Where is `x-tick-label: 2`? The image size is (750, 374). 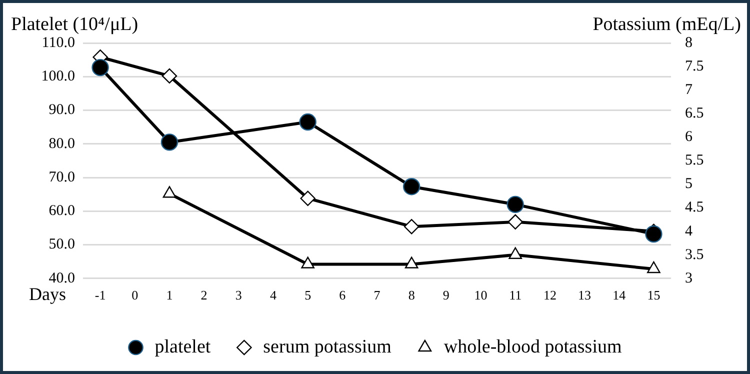
x-tick-label: 2 is located at coordinates (204, 295).